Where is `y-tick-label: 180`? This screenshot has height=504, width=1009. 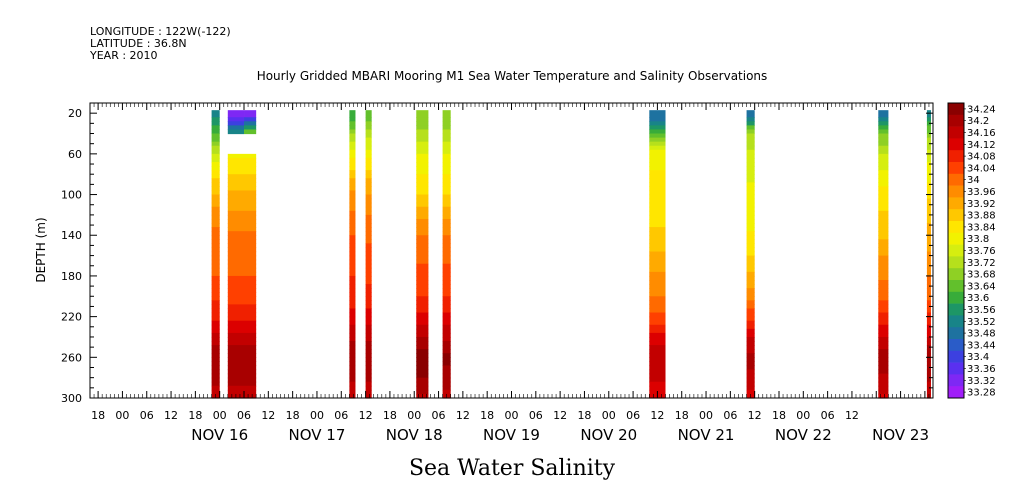
y-tick-label: 180 is located at coordinates (71, 276).